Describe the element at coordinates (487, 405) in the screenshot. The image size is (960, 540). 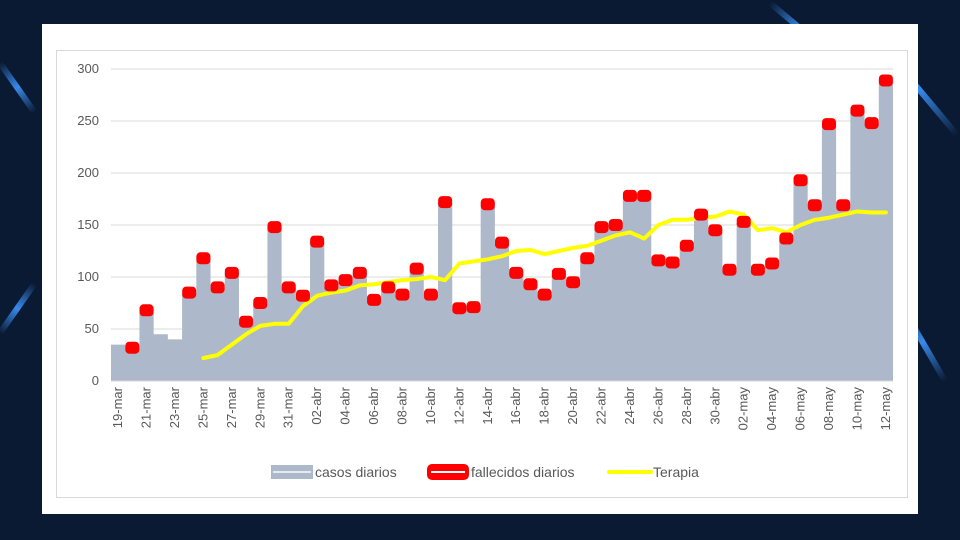
I see `x-tick-label: 14-abr` at that location.